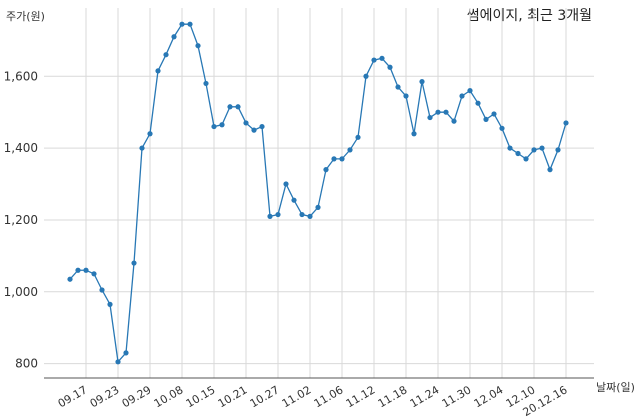  Describe the element at coordinates (137, 396) in the screenshot. I see `x-tick-label: 09.29` at that location.